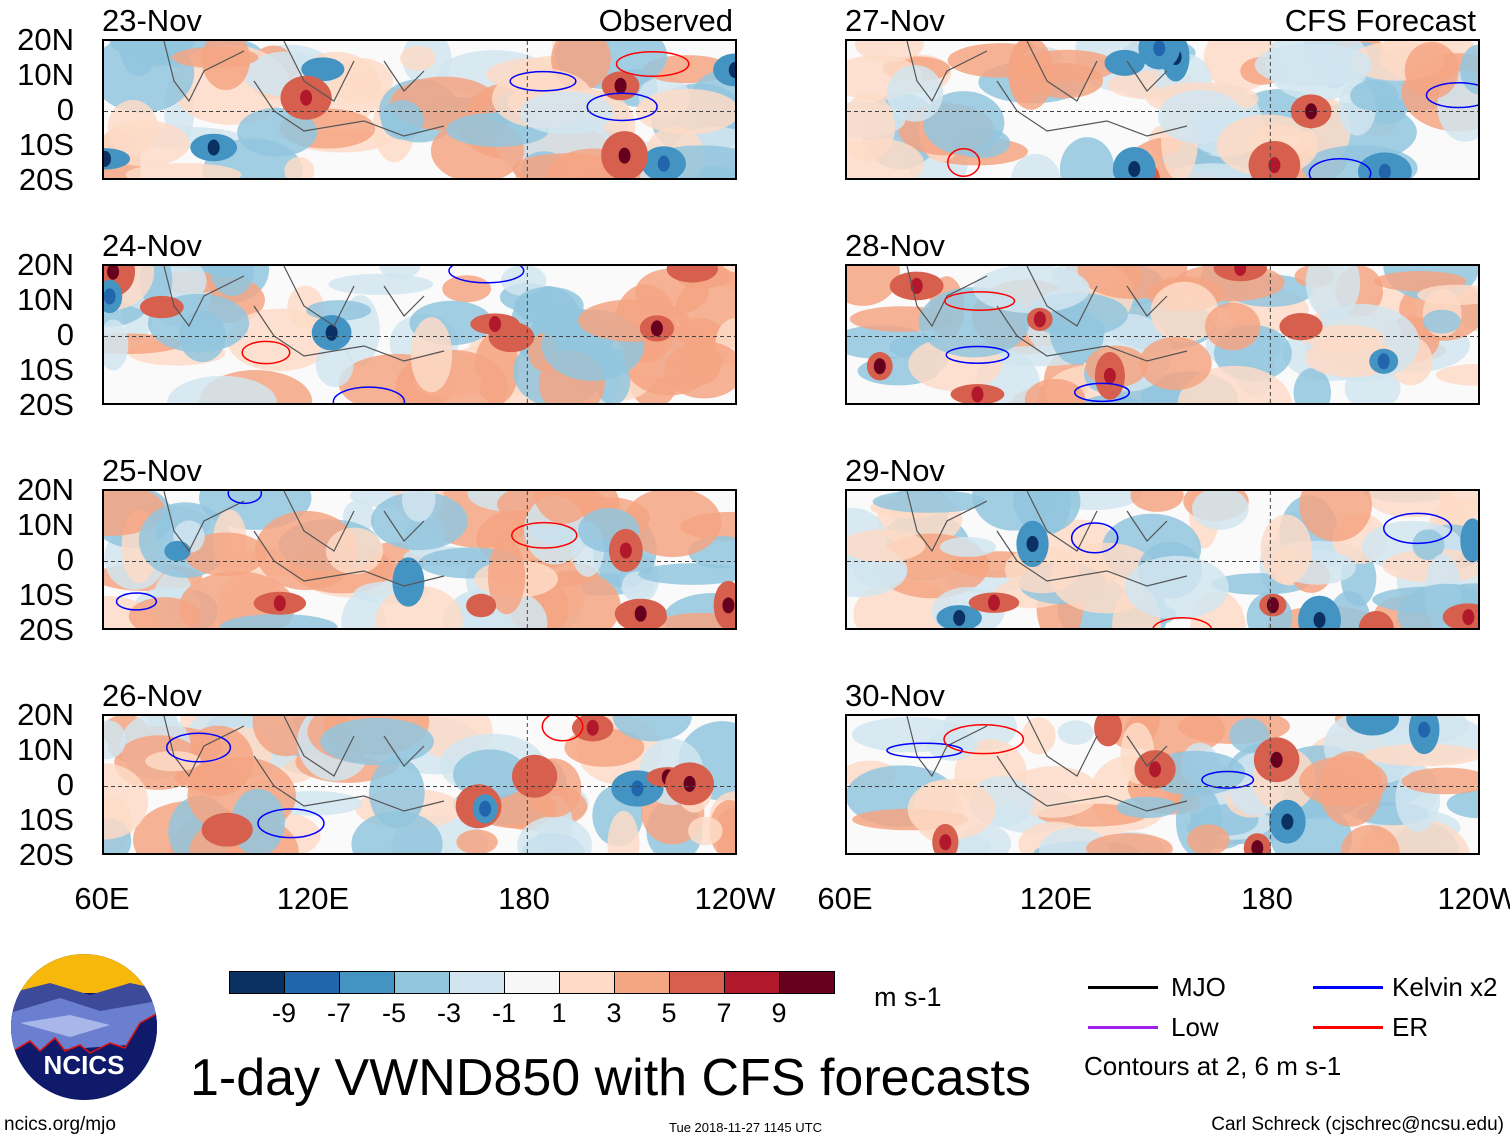  Describe the element at coordinates (1380, 20) in the screenshot. I see `column-header: CFS Forecast` at that location.